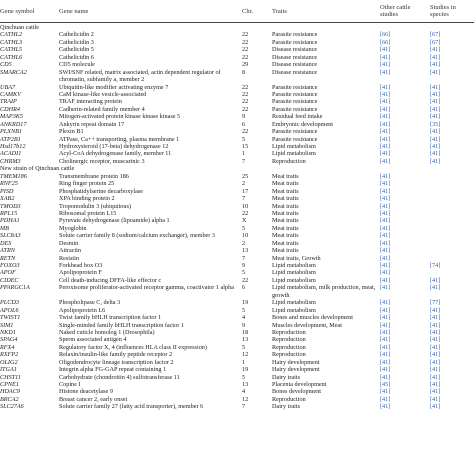 The width and height of the screenshot is (474, 451). I want to click on species-ref: [35], so click(435, 124).